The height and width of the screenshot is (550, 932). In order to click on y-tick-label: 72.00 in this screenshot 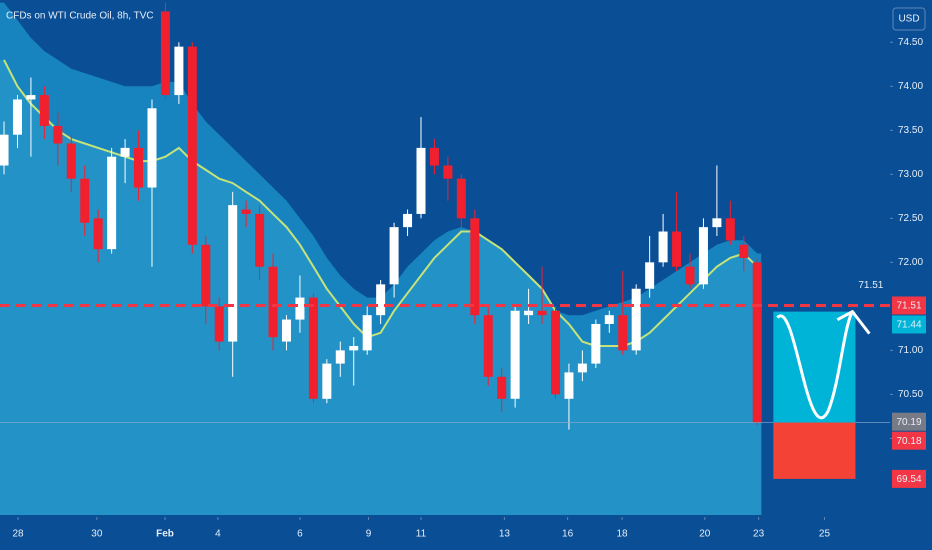, I will do `click(910, 262)`.